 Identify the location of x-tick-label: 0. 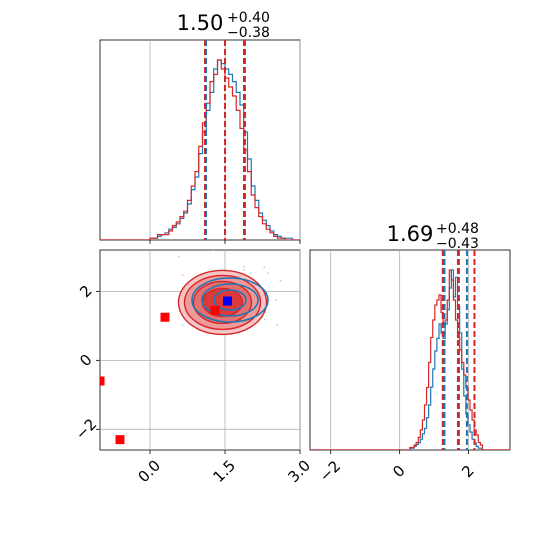
(398, 471).